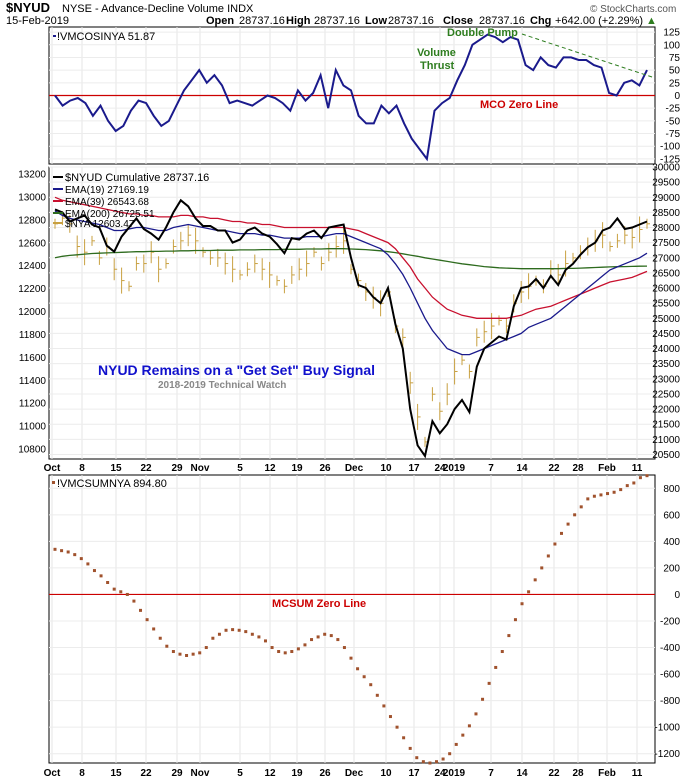 Image resolution: width=700 pixels, height=780 pixels. I want to click on y-tick-label-left: 10800, so click(32, 450).